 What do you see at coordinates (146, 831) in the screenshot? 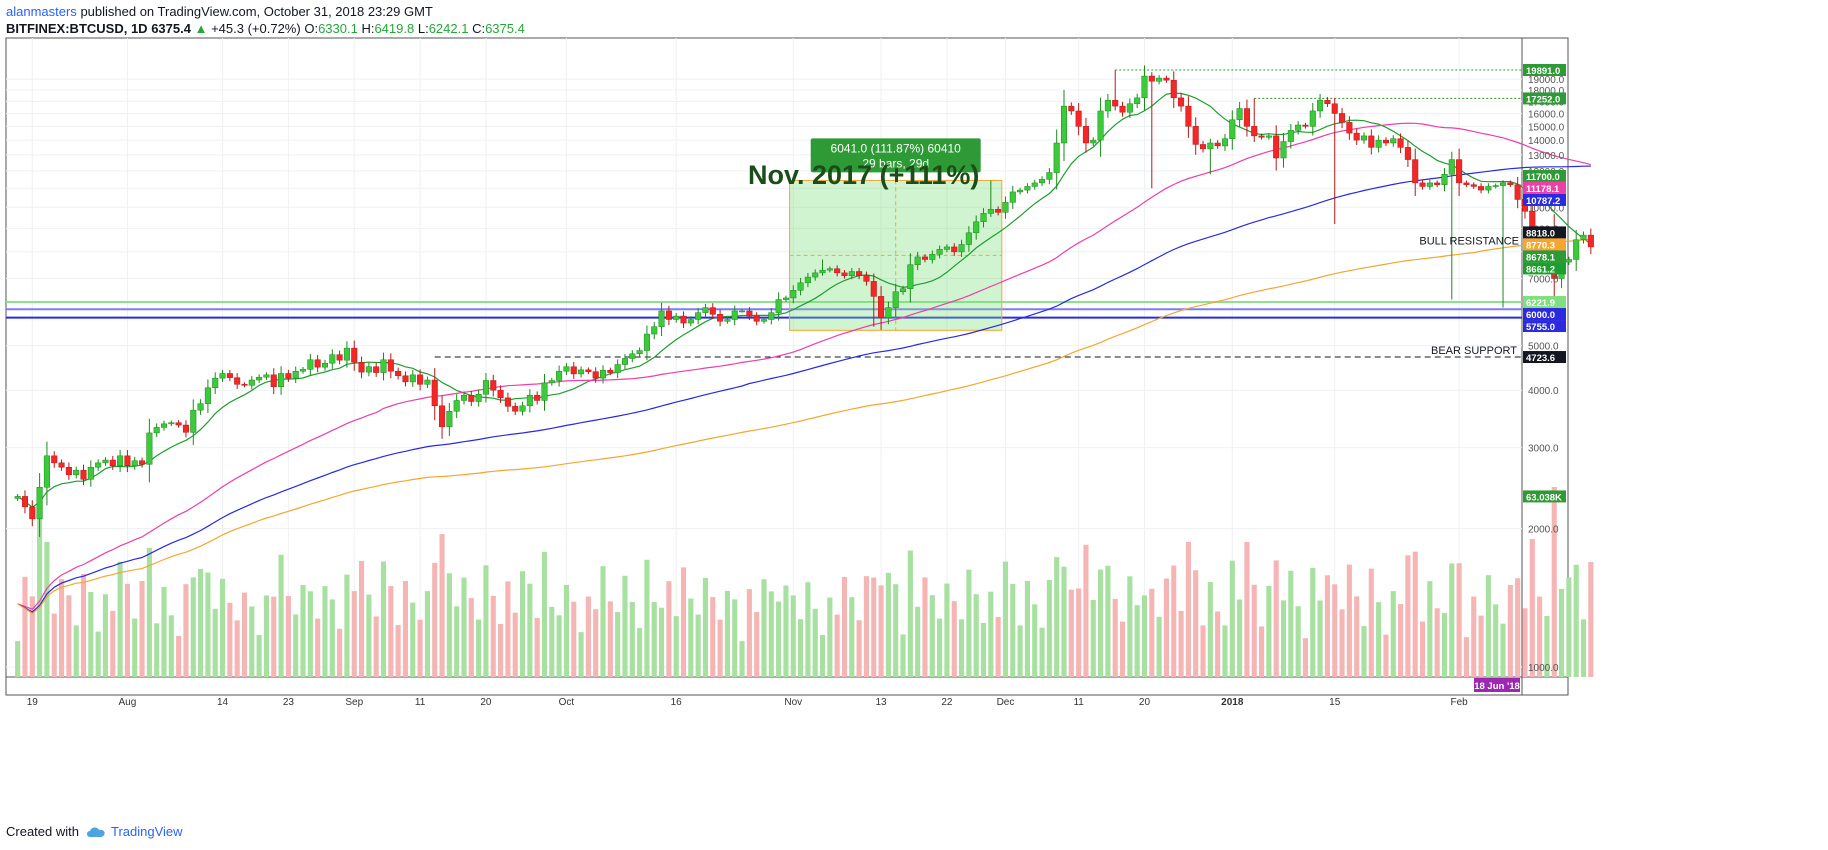
I see `tradingview-brand: TradingView` at bounding box center [146, 831].